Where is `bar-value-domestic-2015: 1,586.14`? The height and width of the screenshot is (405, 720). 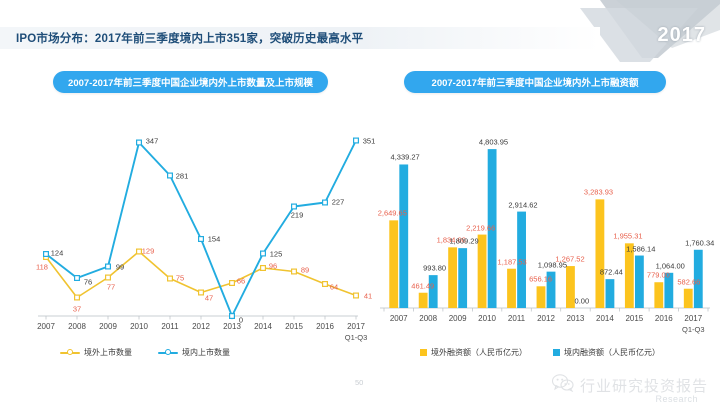 bar-value-domestic-2015: 1,586.14 is located at coordinates (641, 249).